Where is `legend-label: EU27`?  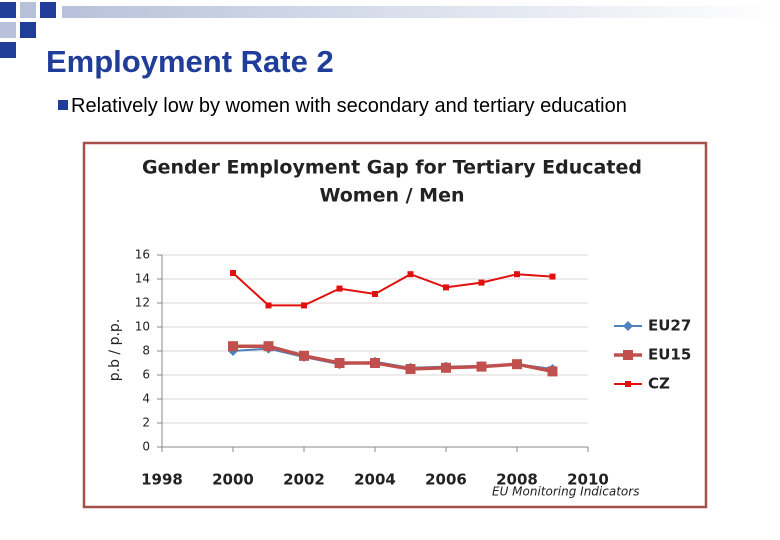
legend-label: EU27 is located at coordinates (669, 326).